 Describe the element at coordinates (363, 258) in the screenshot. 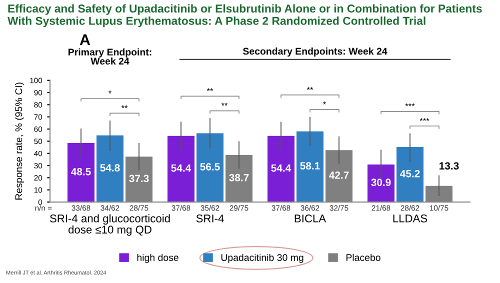

I see `legend-label: Placebo` at that location.